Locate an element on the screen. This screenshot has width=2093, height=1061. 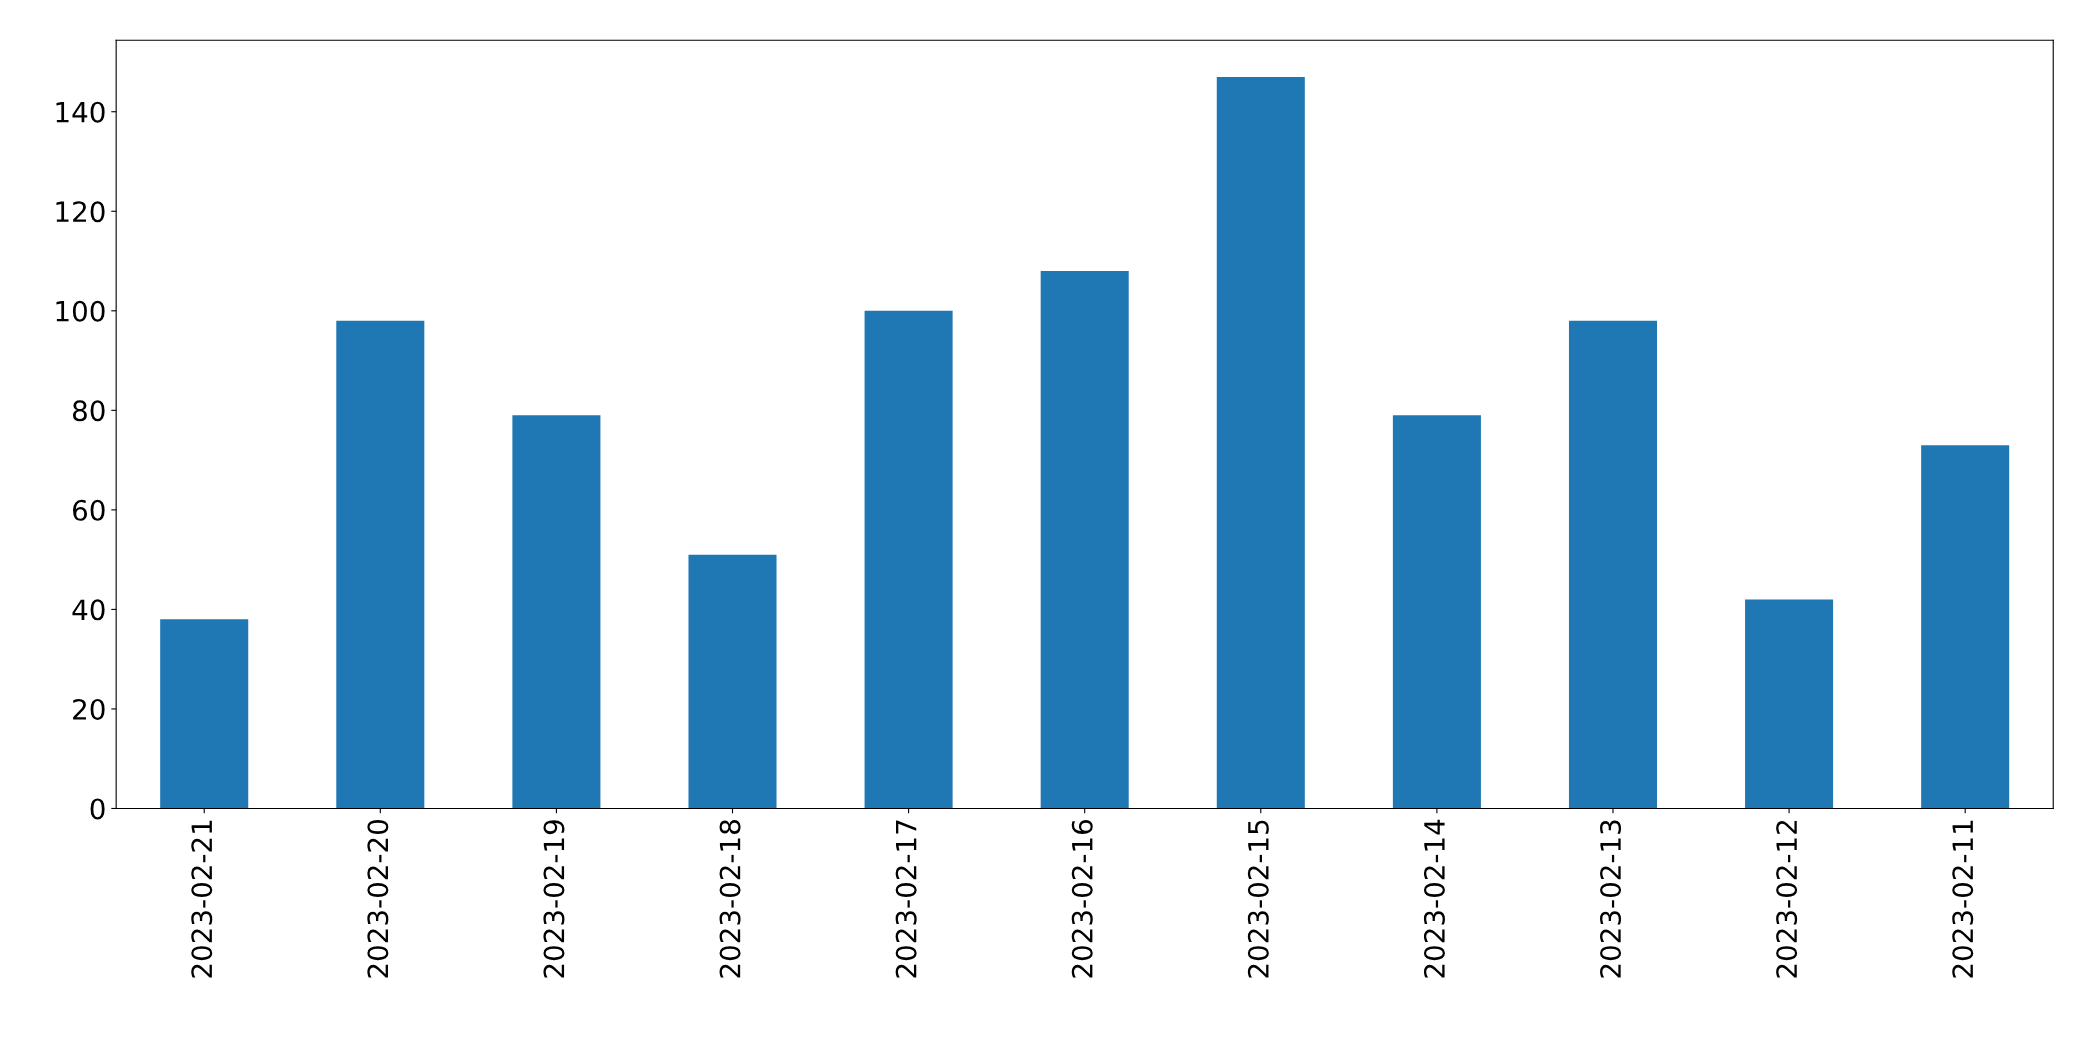
x-tick-label: 2023-02-11 is located at coordinates (1963, 899).